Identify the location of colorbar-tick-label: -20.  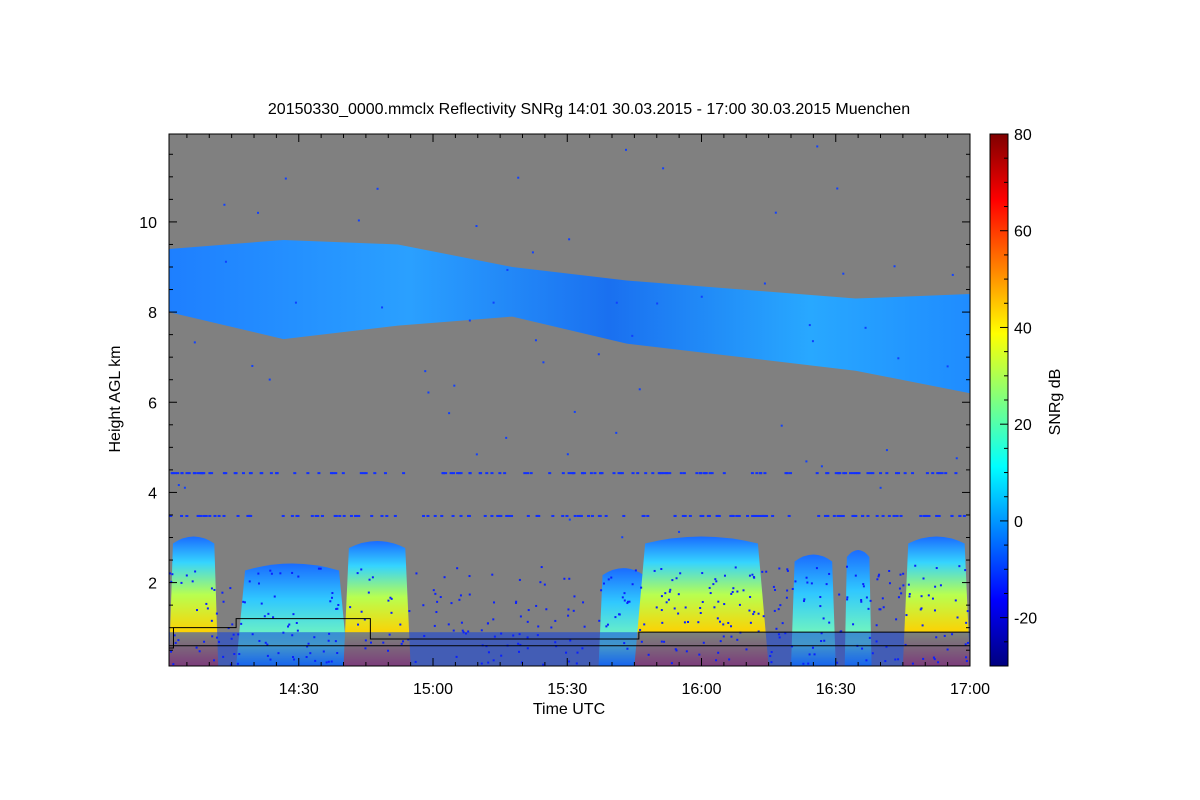
(1025, 619).